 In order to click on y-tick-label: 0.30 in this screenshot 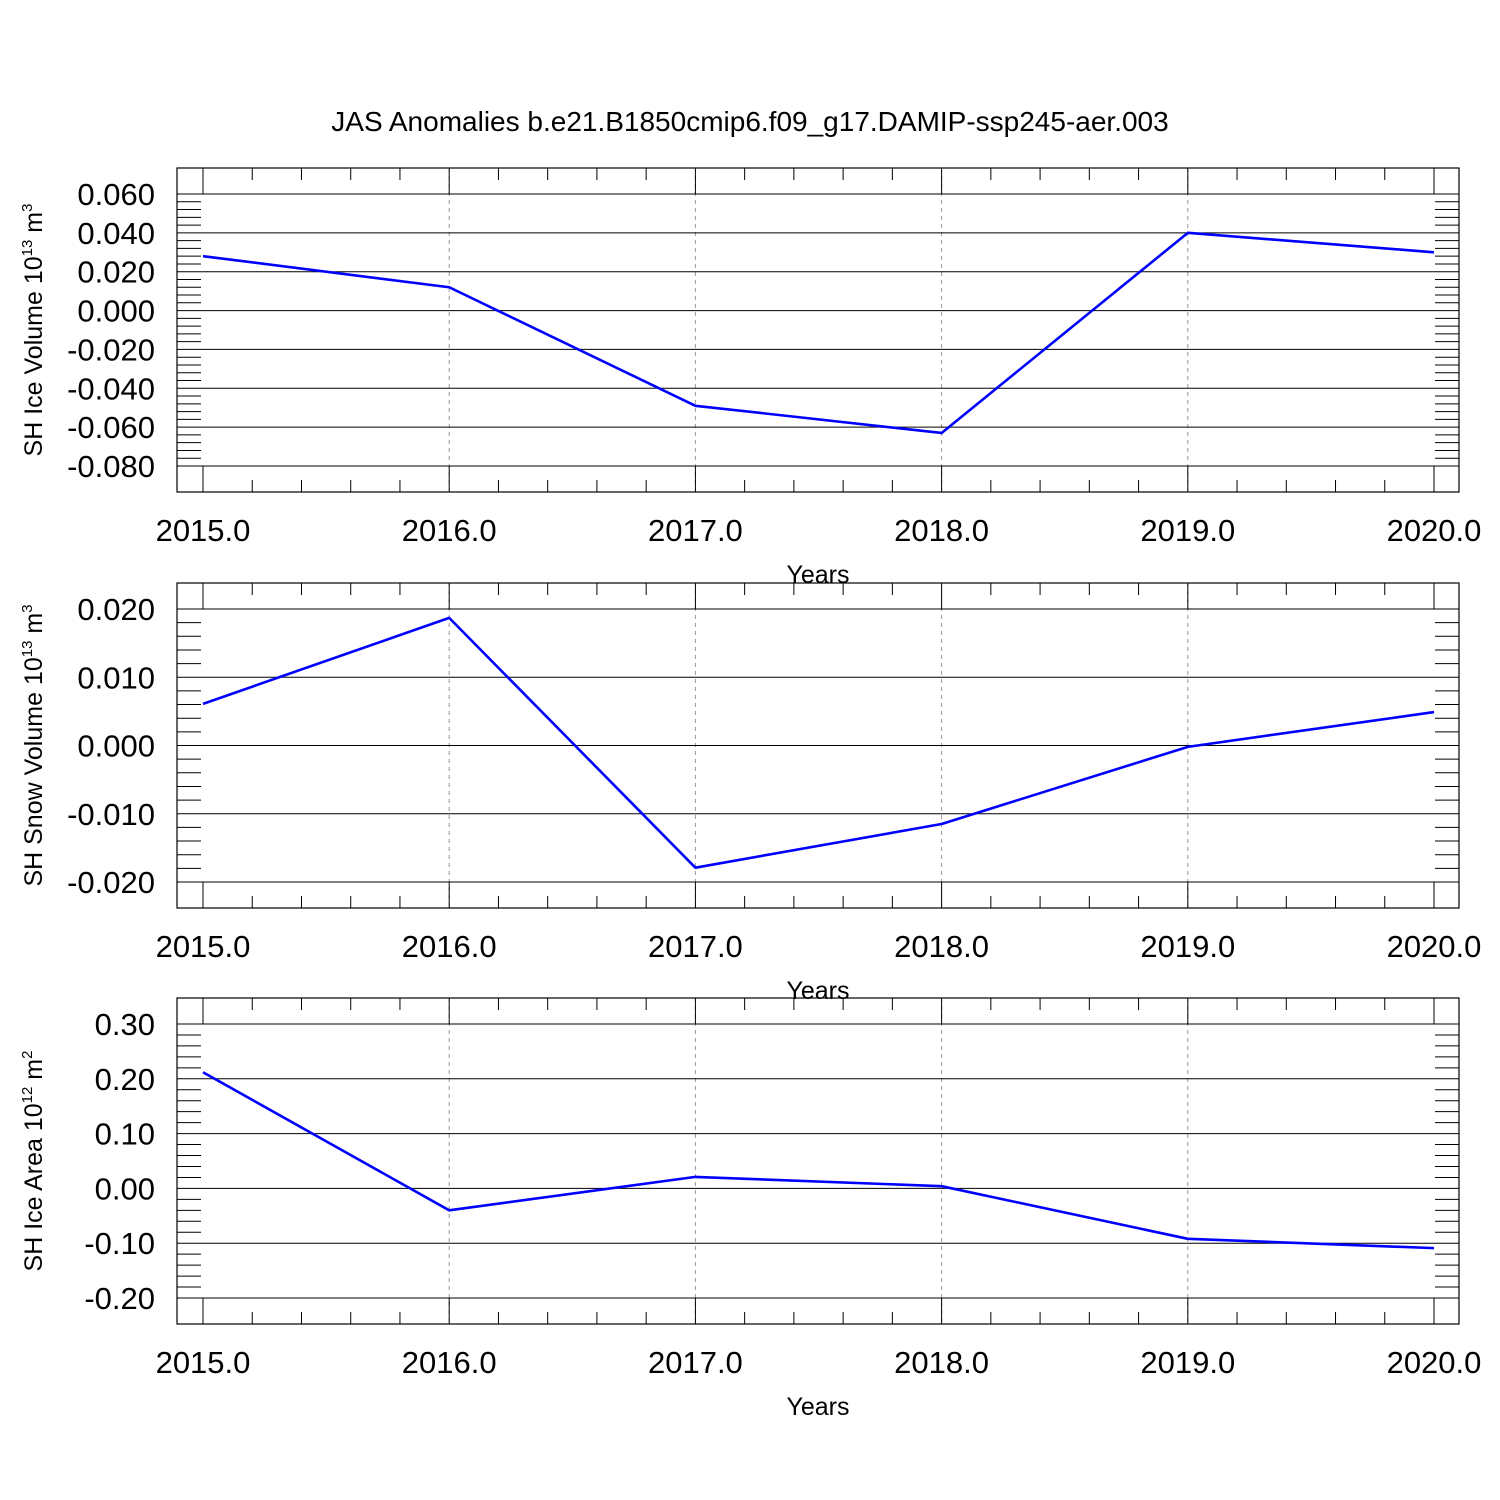, I will do `click(125, 1024)`.